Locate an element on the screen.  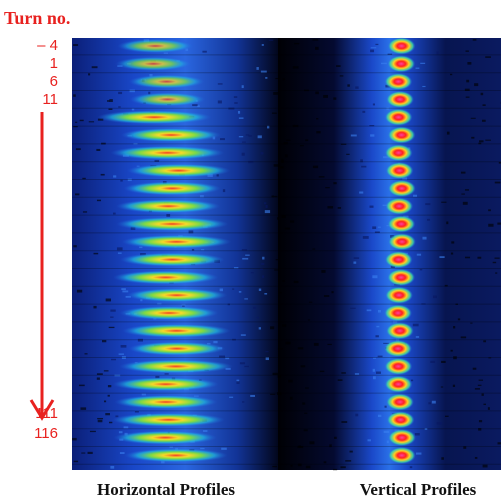
turn-label: 6 is located at coordinates (54, 81).